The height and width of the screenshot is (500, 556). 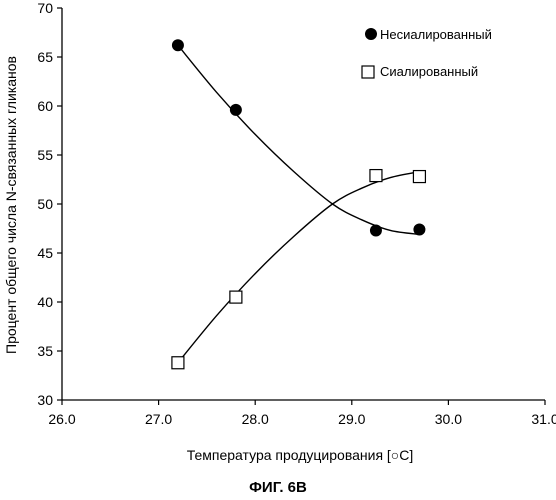 What do you see at coordinates (371, 34) in the screenshot?
I see `legend-marker-unsialylated` at bounding box center [371, 34].